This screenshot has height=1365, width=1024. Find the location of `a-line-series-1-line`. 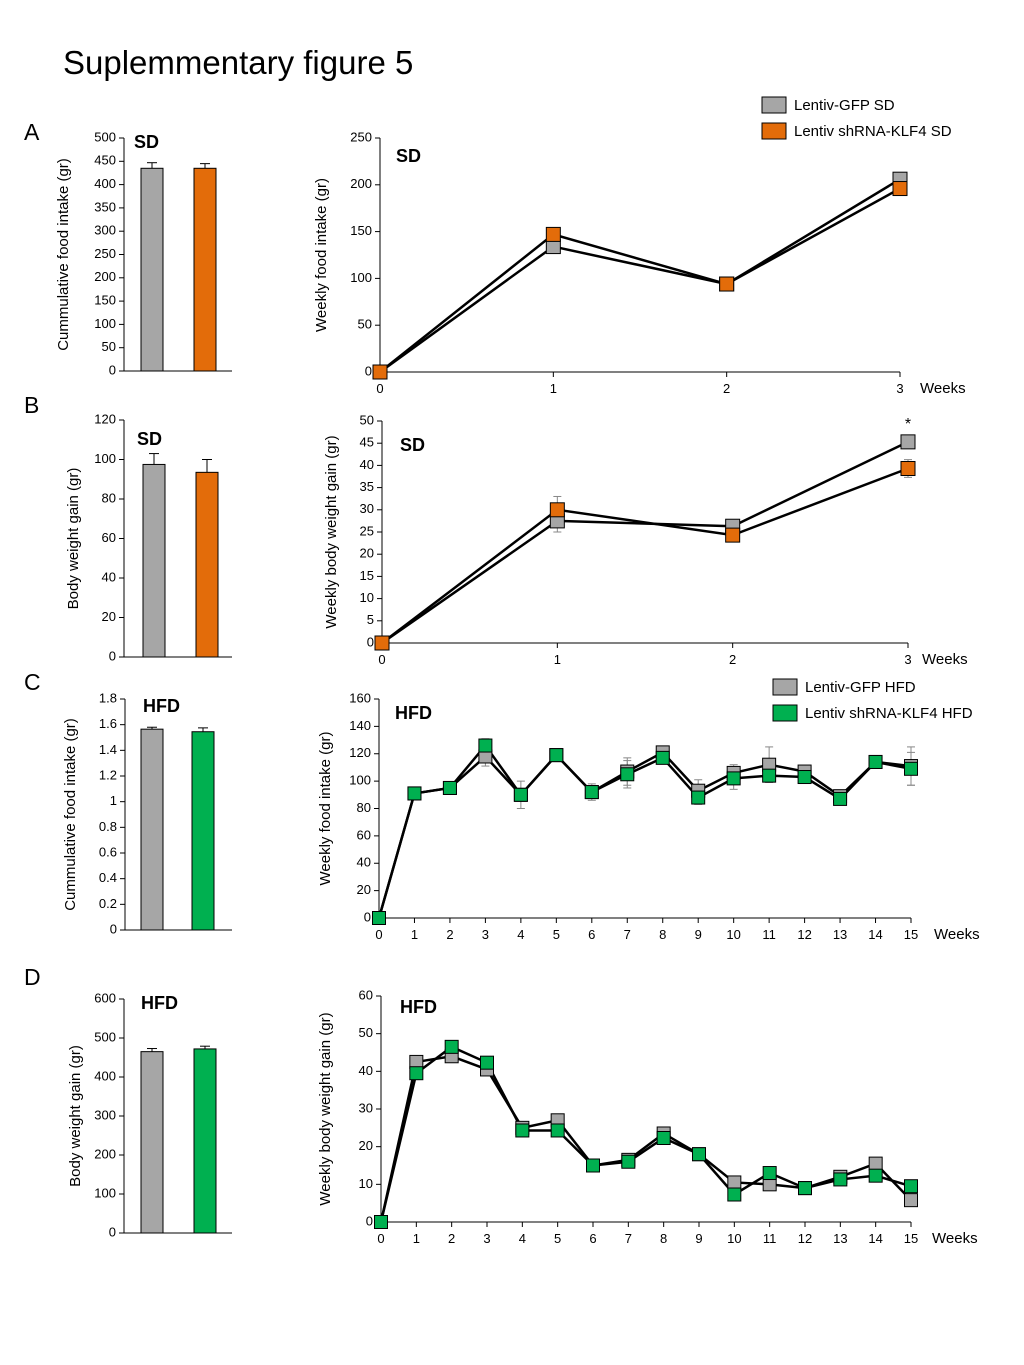

a-line-series-1-line is located at coordinates (640, 276).